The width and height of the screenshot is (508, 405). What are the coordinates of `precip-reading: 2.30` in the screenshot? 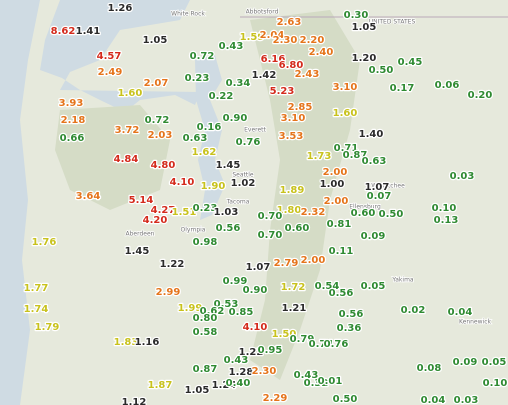 It's located at (264, 371).